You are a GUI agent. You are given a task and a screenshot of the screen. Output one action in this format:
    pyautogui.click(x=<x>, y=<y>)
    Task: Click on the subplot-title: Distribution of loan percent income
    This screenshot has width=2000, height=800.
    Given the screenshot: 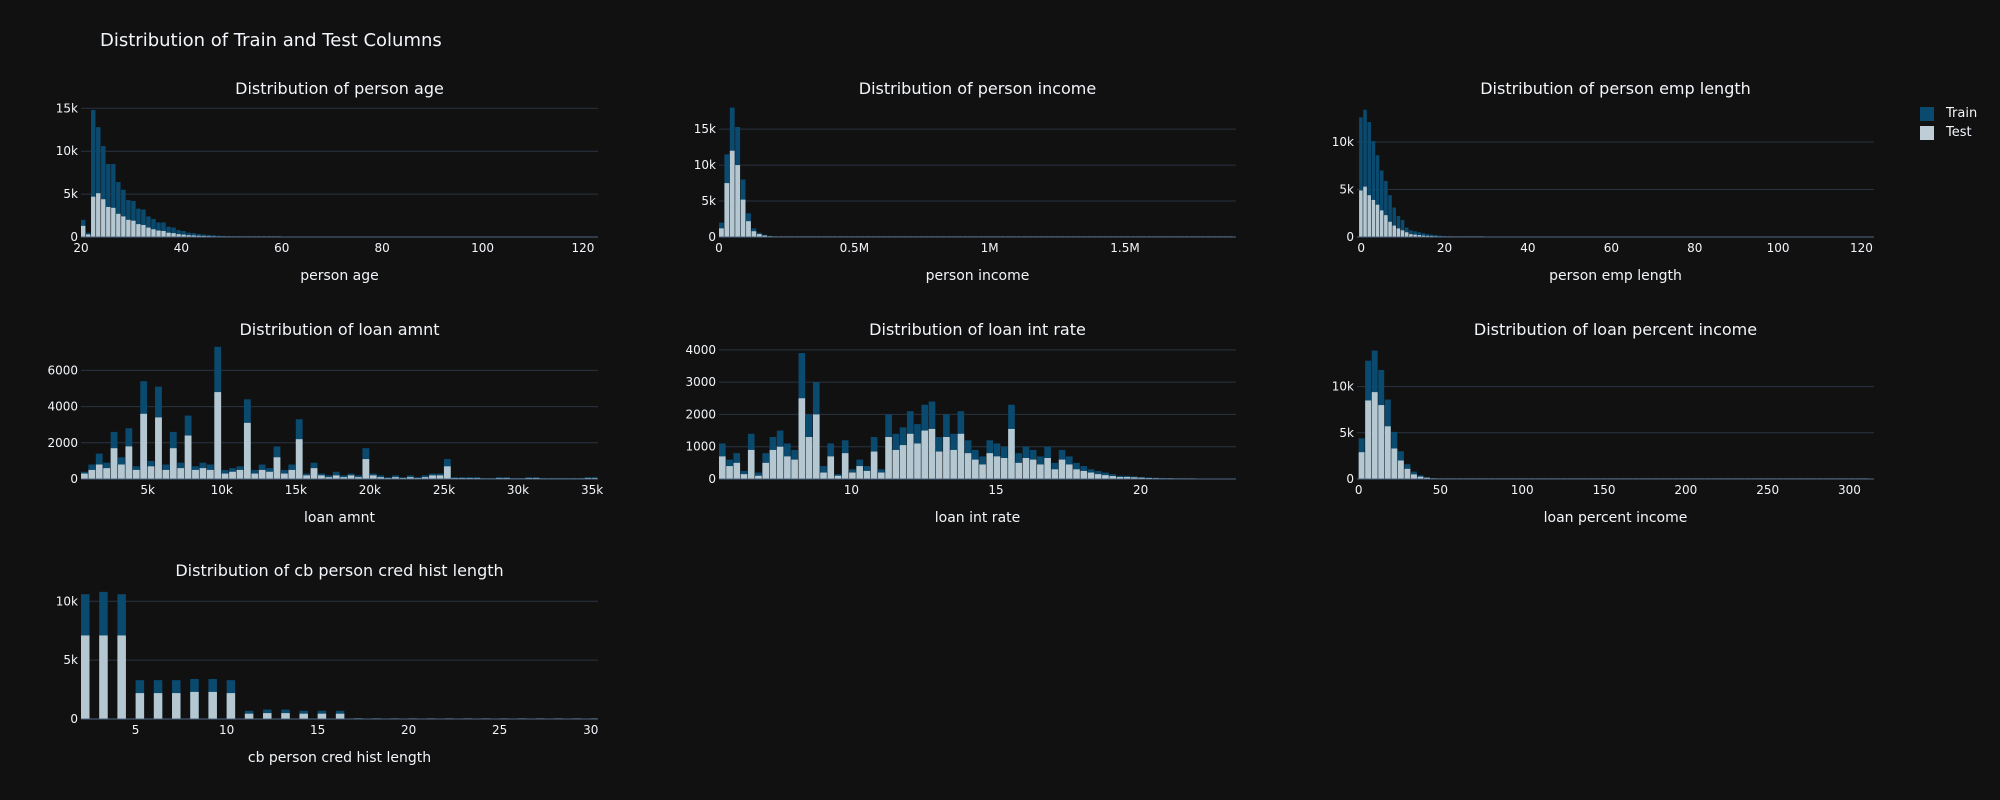 What is the action you would take?
    pyautogui.click(x=1615, y=329)
    